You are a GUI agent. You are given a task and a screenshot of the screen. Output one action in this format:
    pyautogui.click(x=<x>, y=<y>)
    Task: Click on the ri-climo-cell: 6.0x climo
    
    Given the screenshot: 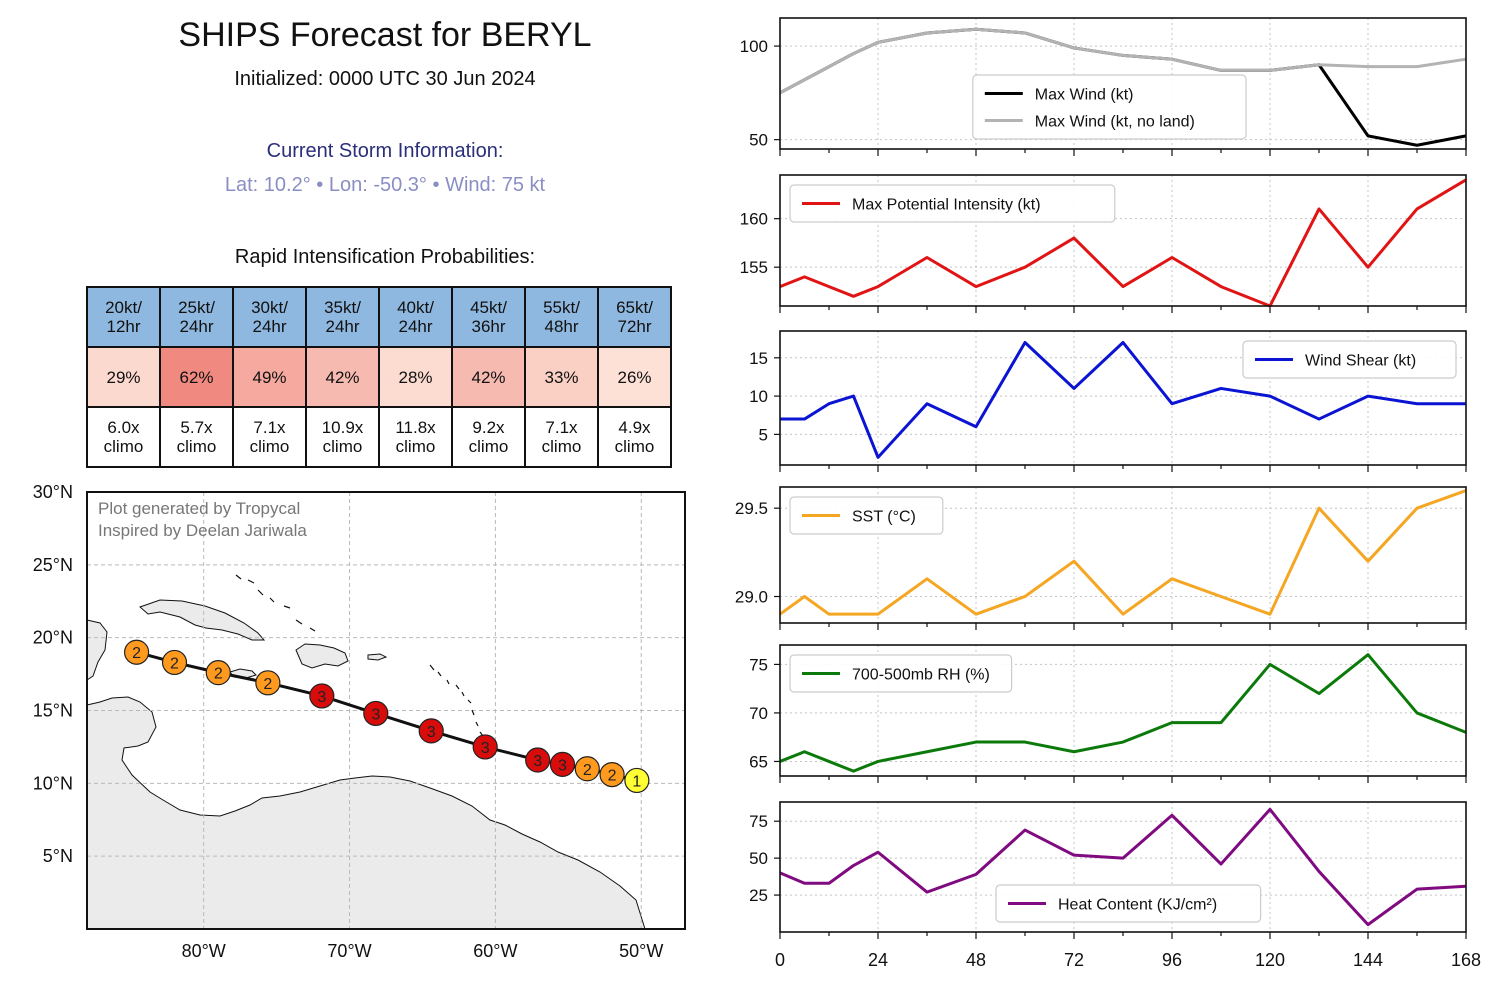 What is the action you would take?
    pyautogui.click(x=123, y=437)
    